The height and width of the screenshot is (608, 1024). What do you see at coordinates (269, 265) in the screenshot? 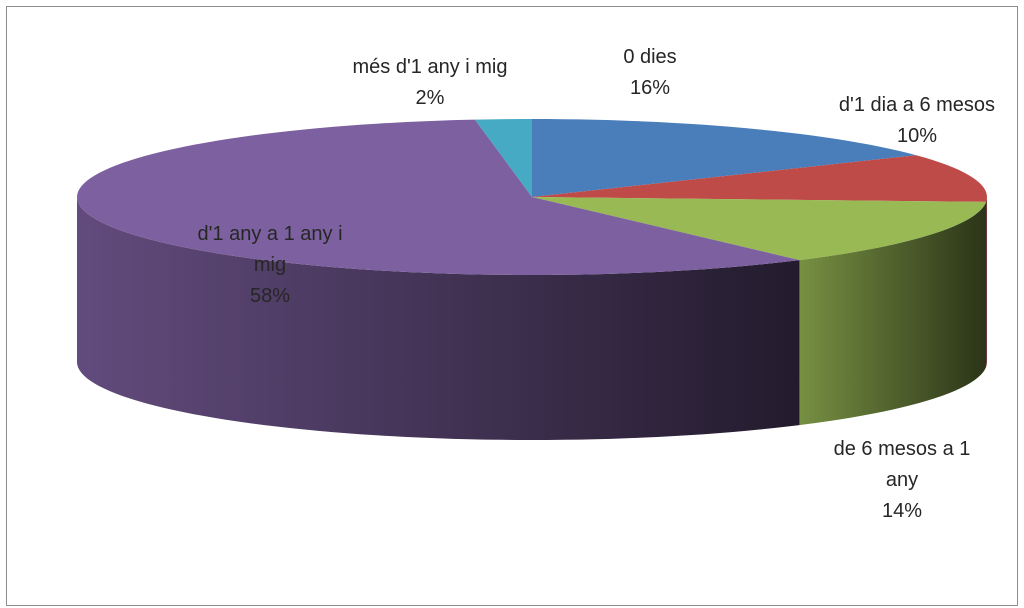
I see `slice-label-3: d'1 any a 1 any i mig 58%` at bounding box center [269, 265].